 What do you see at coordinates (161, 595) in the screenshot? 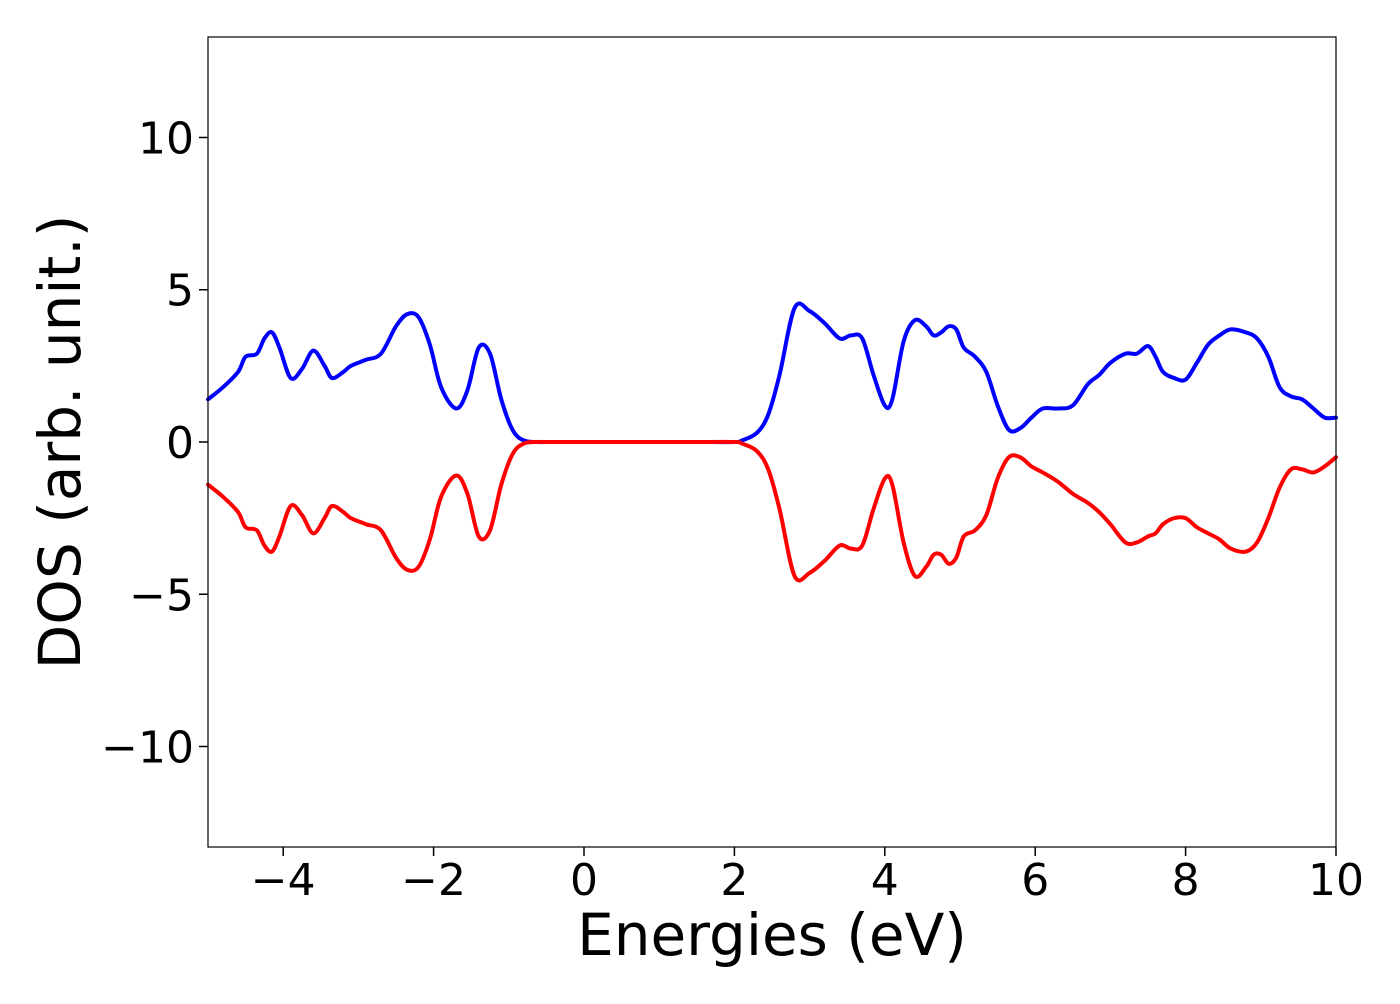
I see `y-tick-label: −5` at bounding box center [161, 595].